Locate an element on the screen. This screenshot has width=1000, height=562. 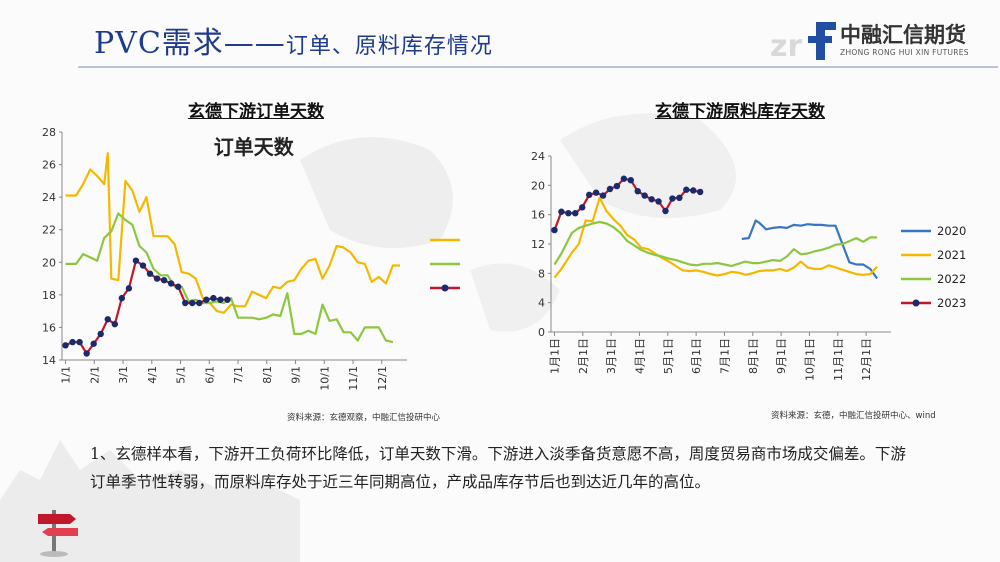
title-sub: 订单、原料库存情况 is located at coordinates (389, 46).